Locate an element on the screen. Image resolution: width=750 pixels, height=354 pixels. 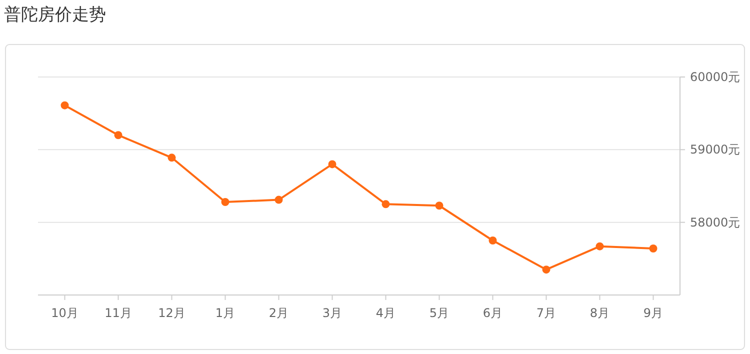
x-tick-label: 9月 is located at coordinates (653, 313).